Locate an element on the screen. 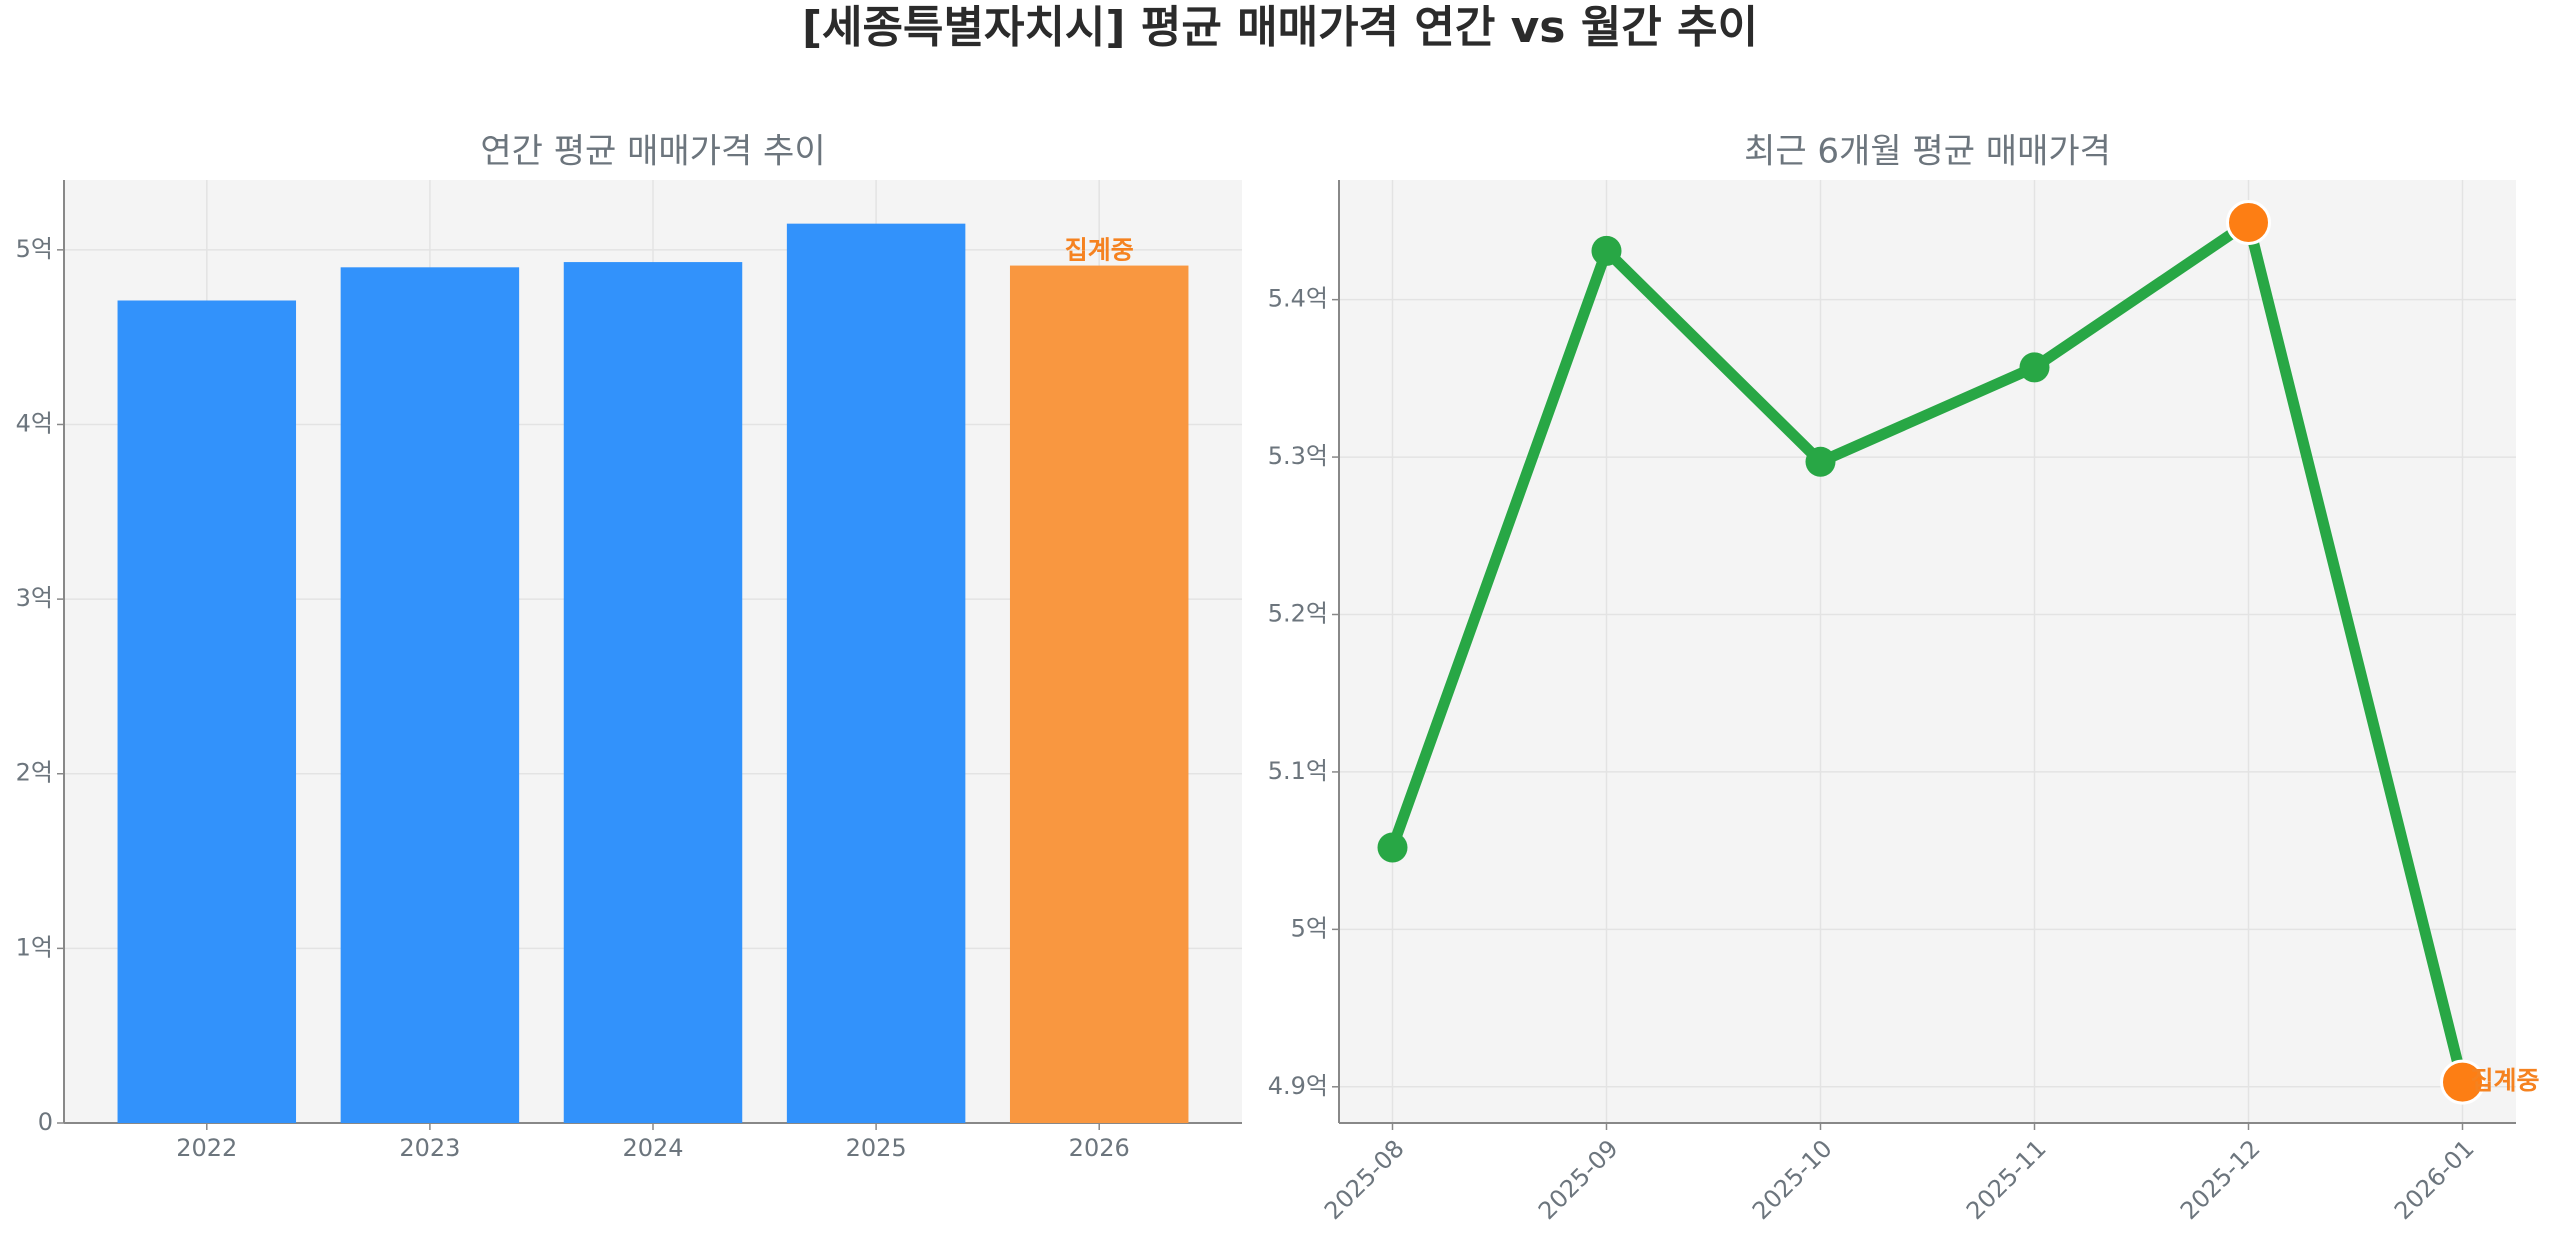 The height and width of the screenshot is (1235, 2560). y-tick-label: 5.2억 is located at coordinates (1298, 614).